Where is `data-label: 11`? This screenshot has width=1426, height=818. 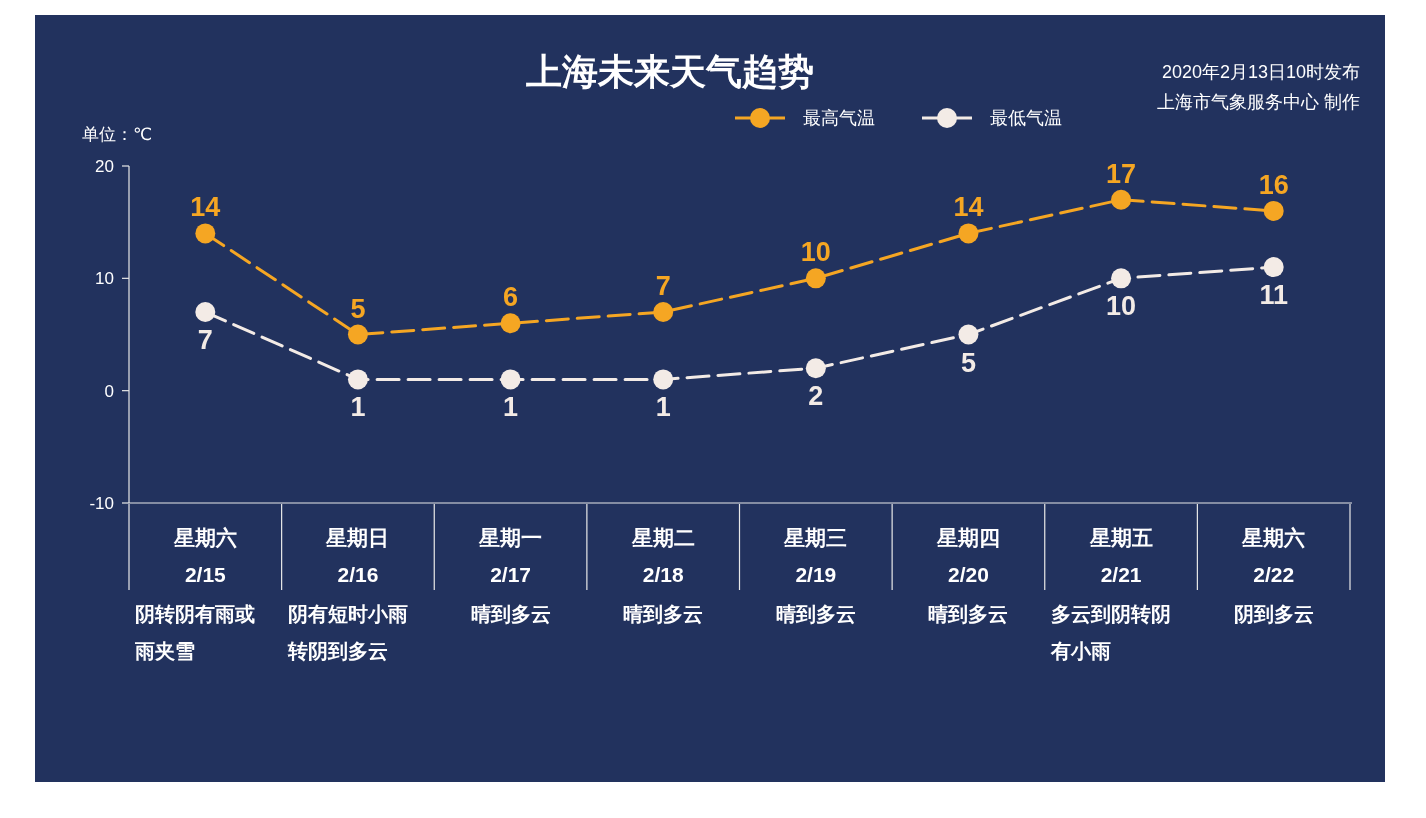
data-label: 11 is located at coordinates (1273, 295).